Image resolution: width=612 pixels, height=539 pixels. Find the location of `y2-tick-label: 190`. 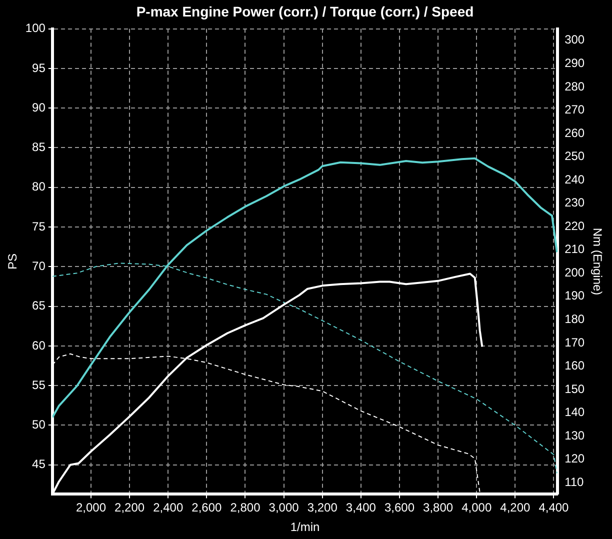

y2-tick-label: 190 is located at coordinates (574, 295).